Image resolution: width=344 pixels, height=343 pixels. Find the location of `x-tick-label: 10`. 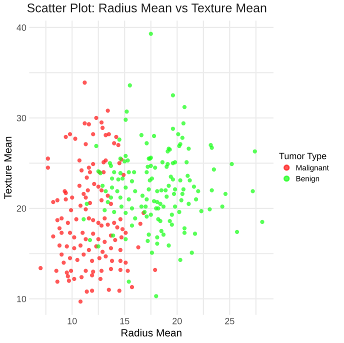

x-tick-label: 10 is located at coordinates (72, 321).